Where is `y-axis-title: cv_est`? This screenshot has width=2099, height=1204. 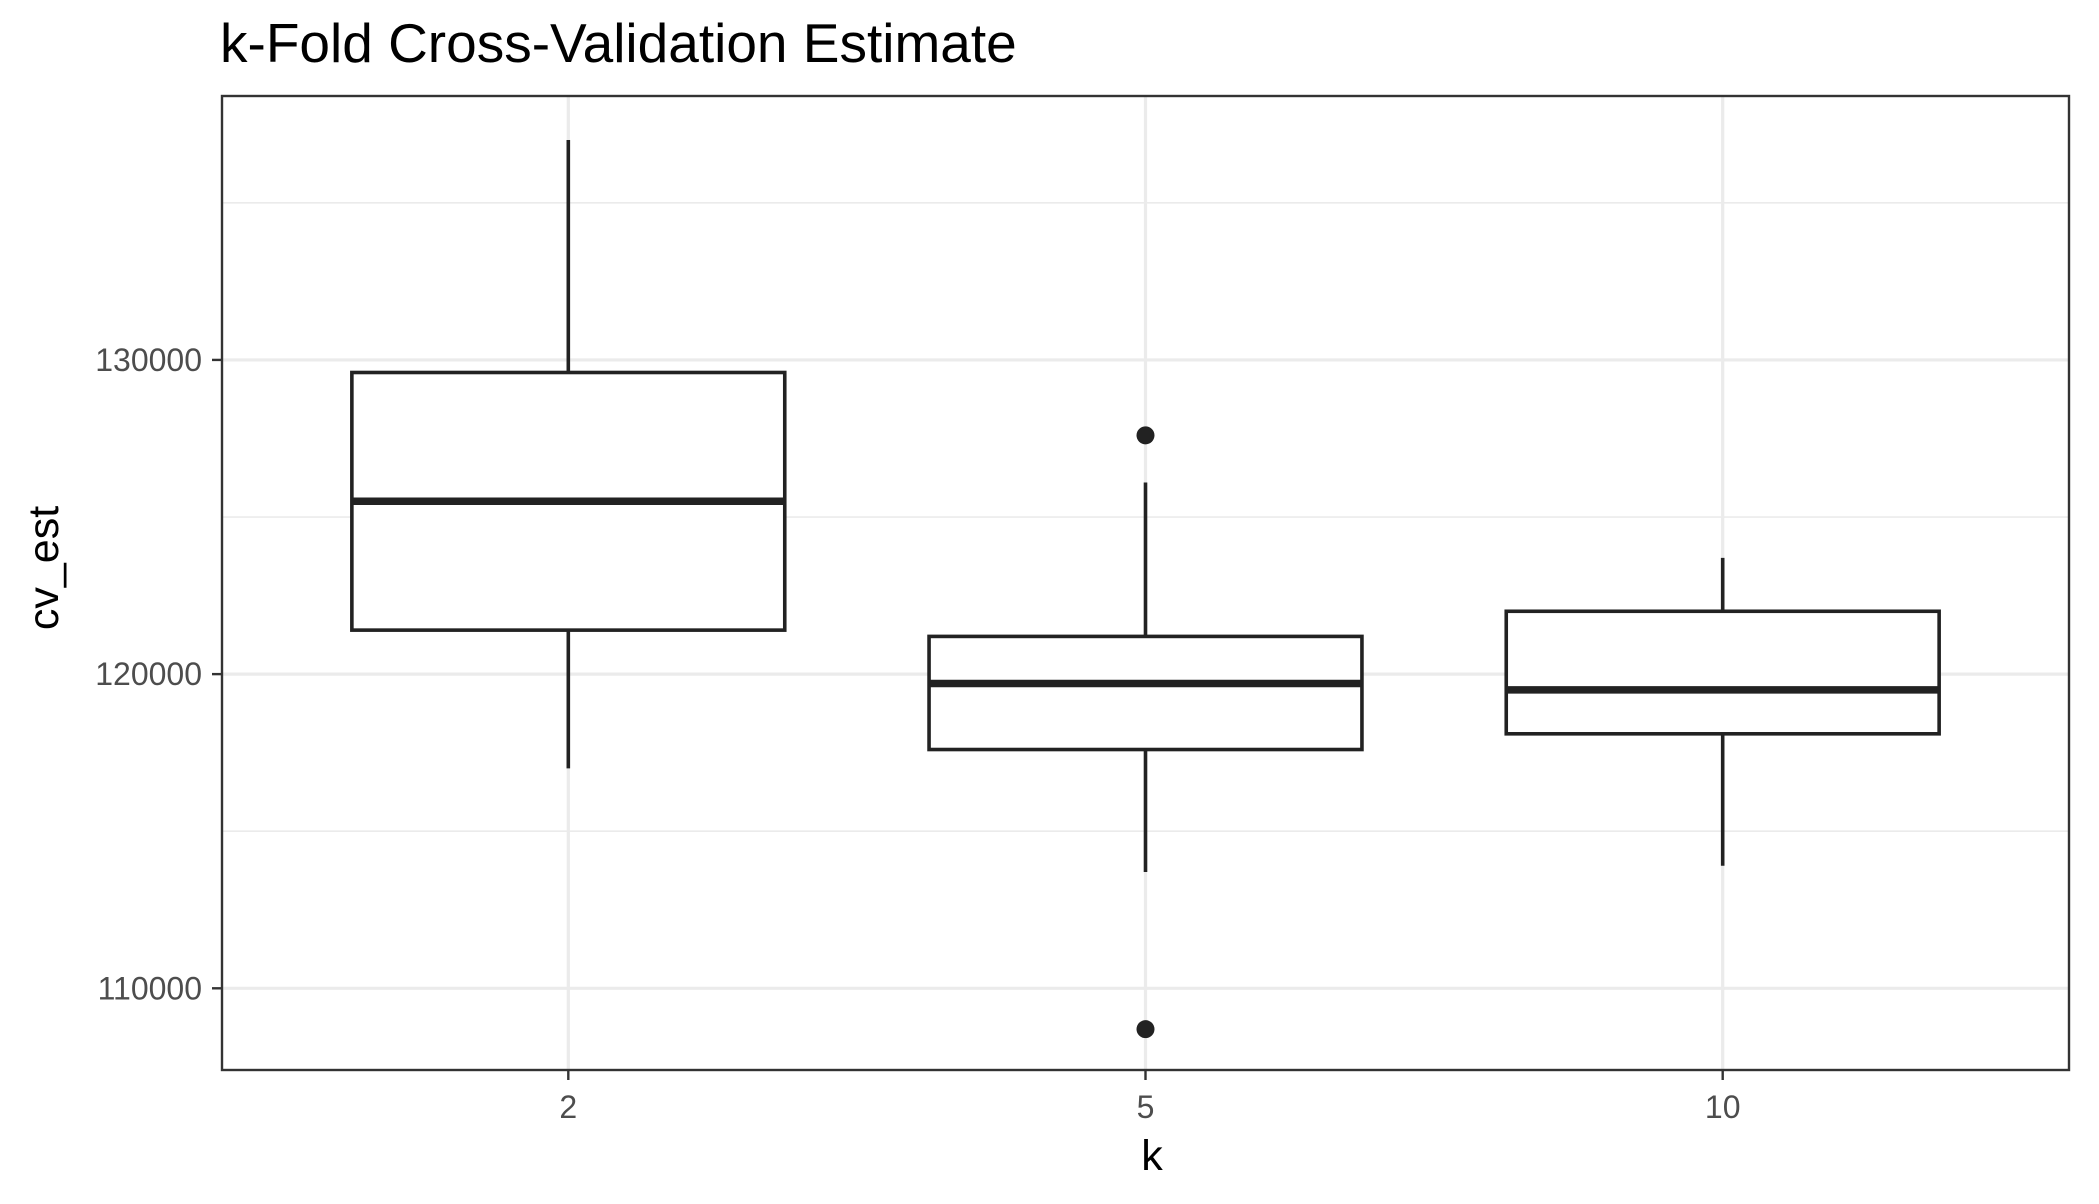
y-axis-title: cv_est is located at coordinates (44, 568).